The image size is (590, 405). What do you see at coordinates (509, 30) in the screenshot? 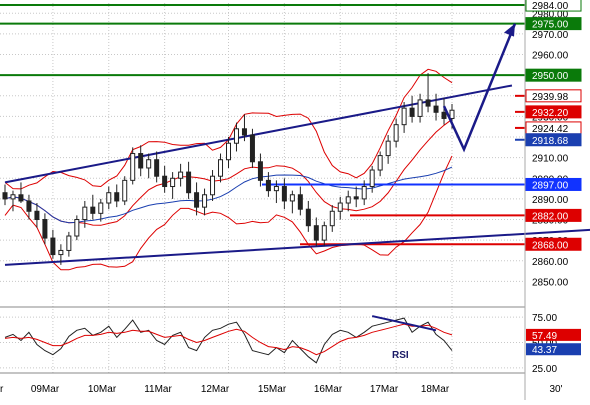
I see `forecast-arrowhead` at bounding box center [509, 30].